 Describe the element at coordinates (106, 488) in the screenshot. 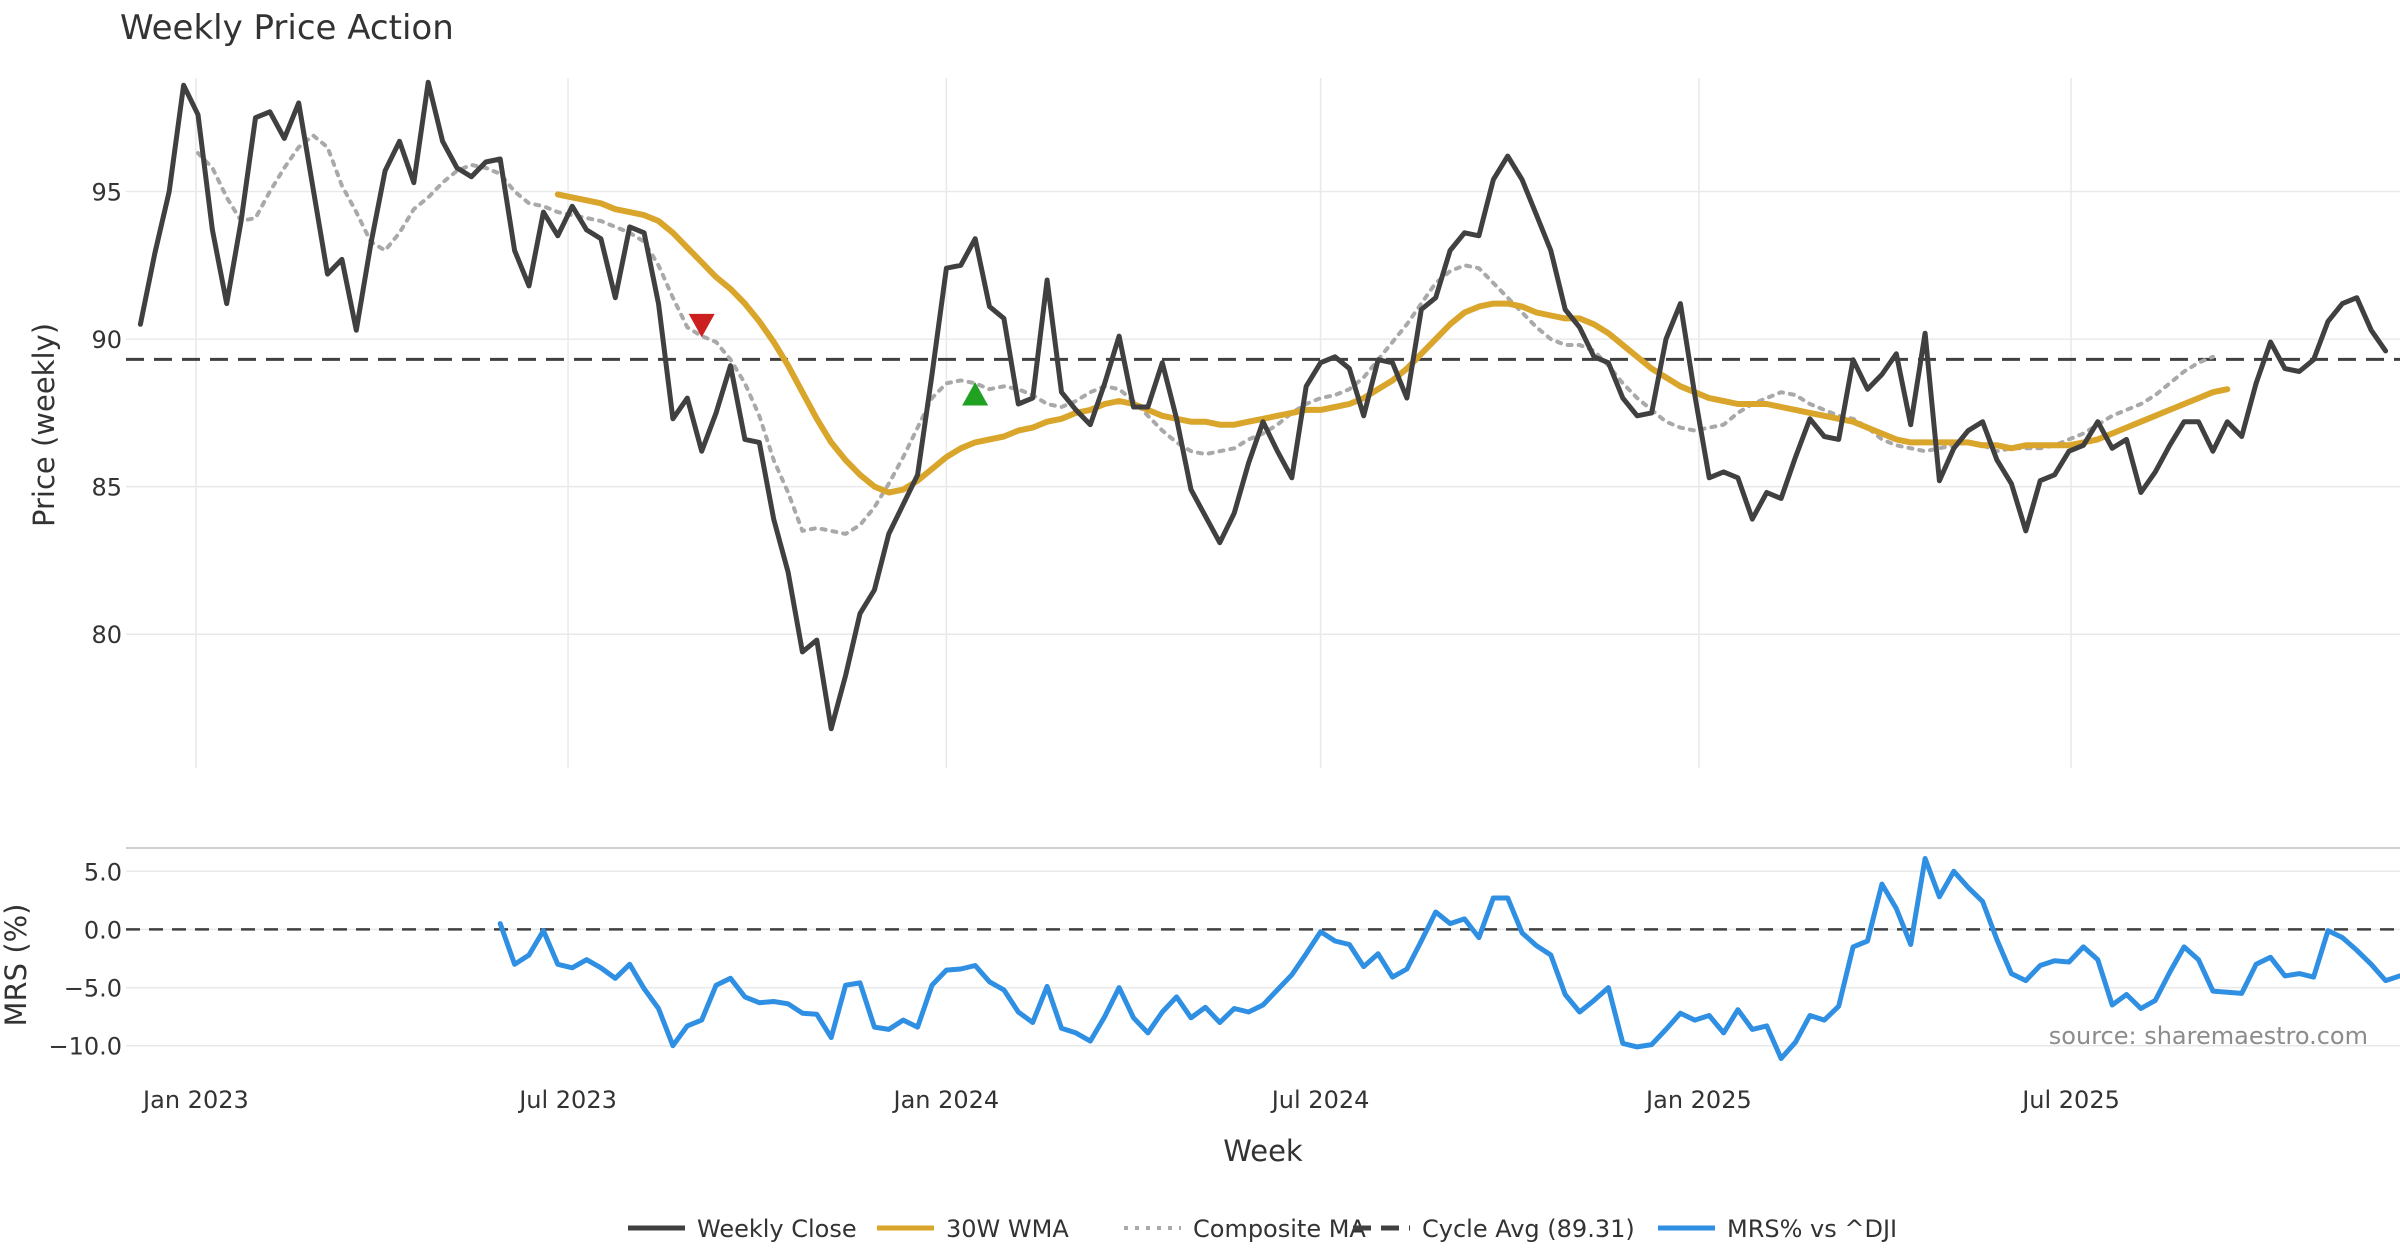

I see `price-y-tick-label: 85` at that location.